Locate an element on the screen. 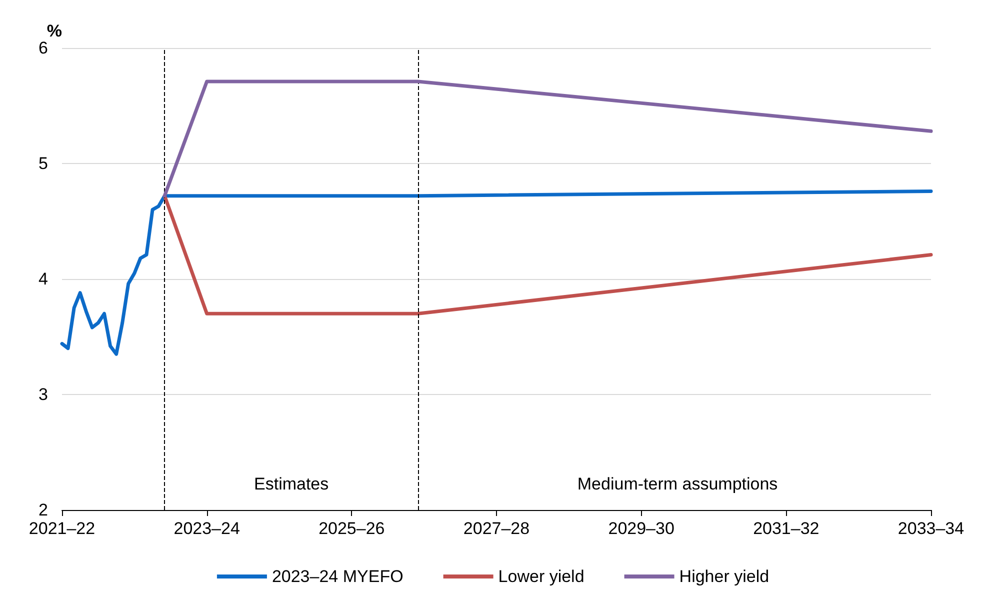  y-tick-label: 3 is located at coordinates (43, 394).